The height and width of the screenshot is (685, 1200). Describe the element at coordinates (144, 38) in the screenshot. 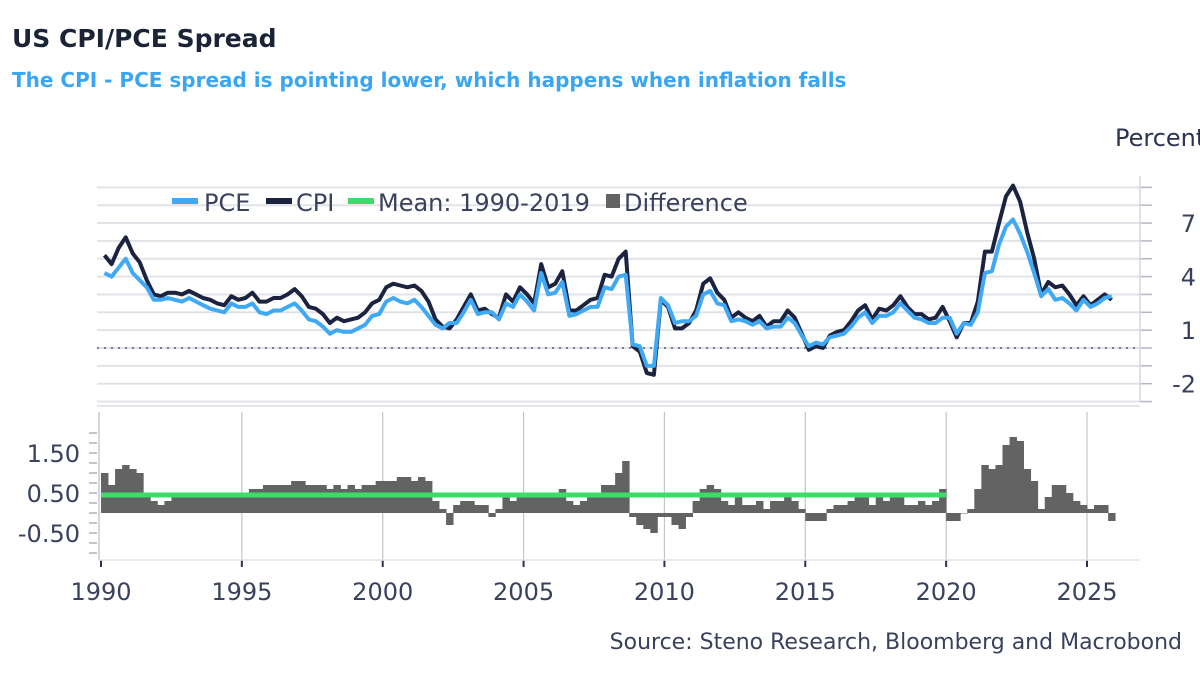

I see `chart-title: US CPI/PCE Spread` at that location.